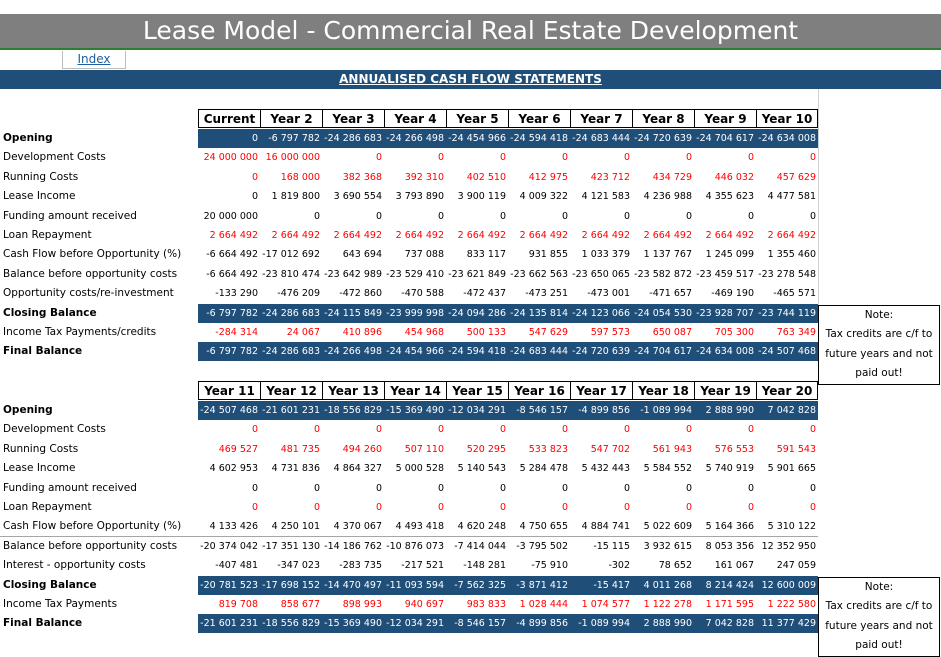 The image size is (941, 657). What do you see at coordinates (539, 313) in the screenshot?
I see `table-cell: -24 135 814` at bounding box center [539, 313].